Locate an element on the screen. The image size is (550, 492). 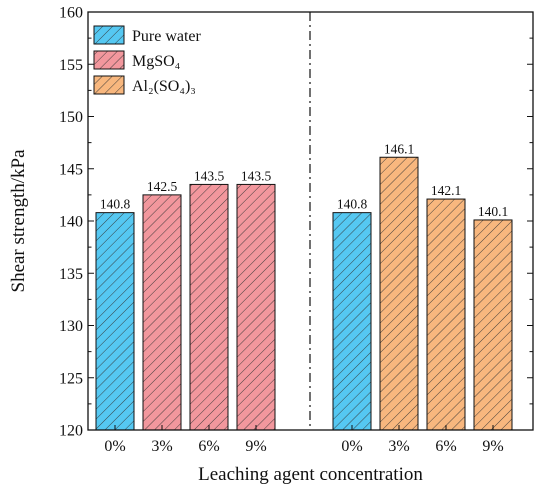
legend-label: Pure water is located at coordinates (167, 36).